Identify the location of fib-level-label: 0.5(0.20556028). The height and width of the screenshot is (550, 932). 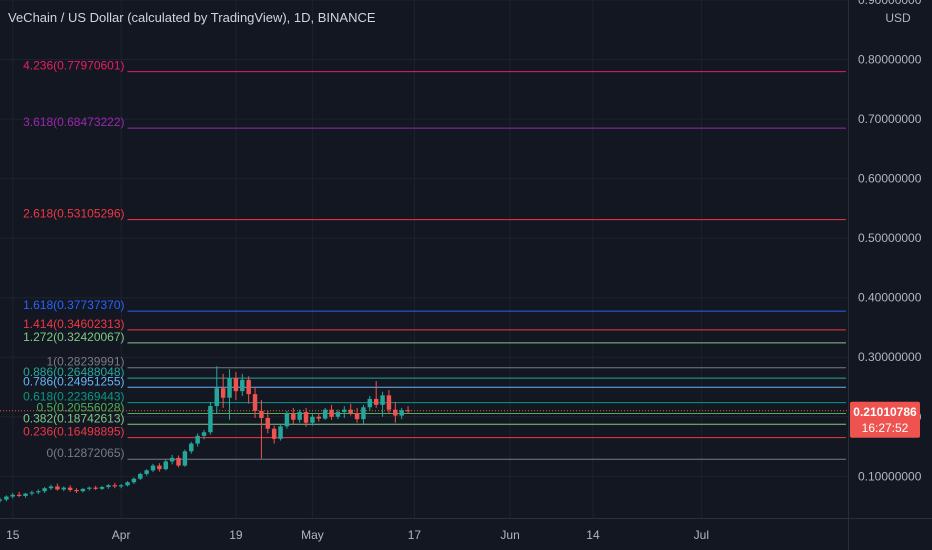
(80, 407).